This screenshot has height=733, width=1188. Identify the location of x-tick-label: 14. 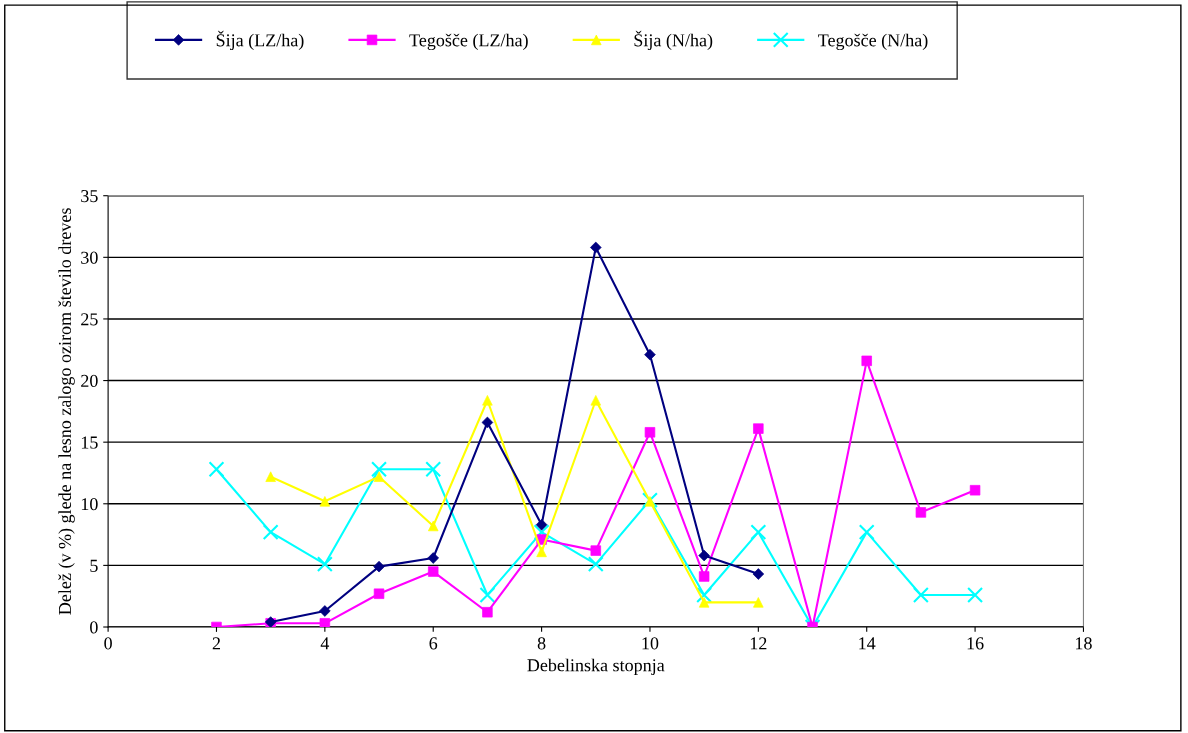
(867, 643).